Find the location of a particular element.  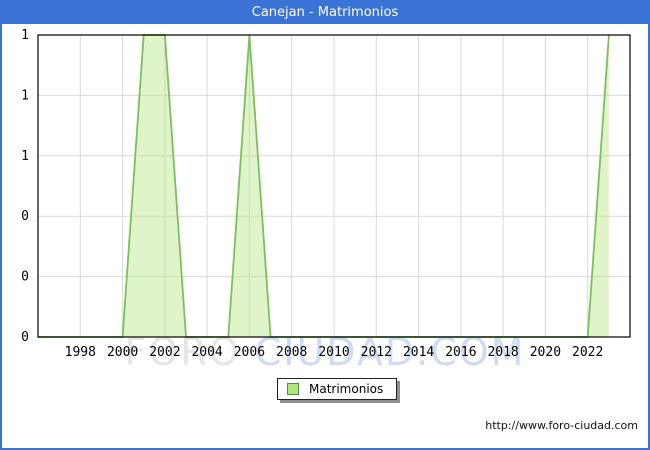

legend-label: Matrimonios is located at coordinates (346, 389).